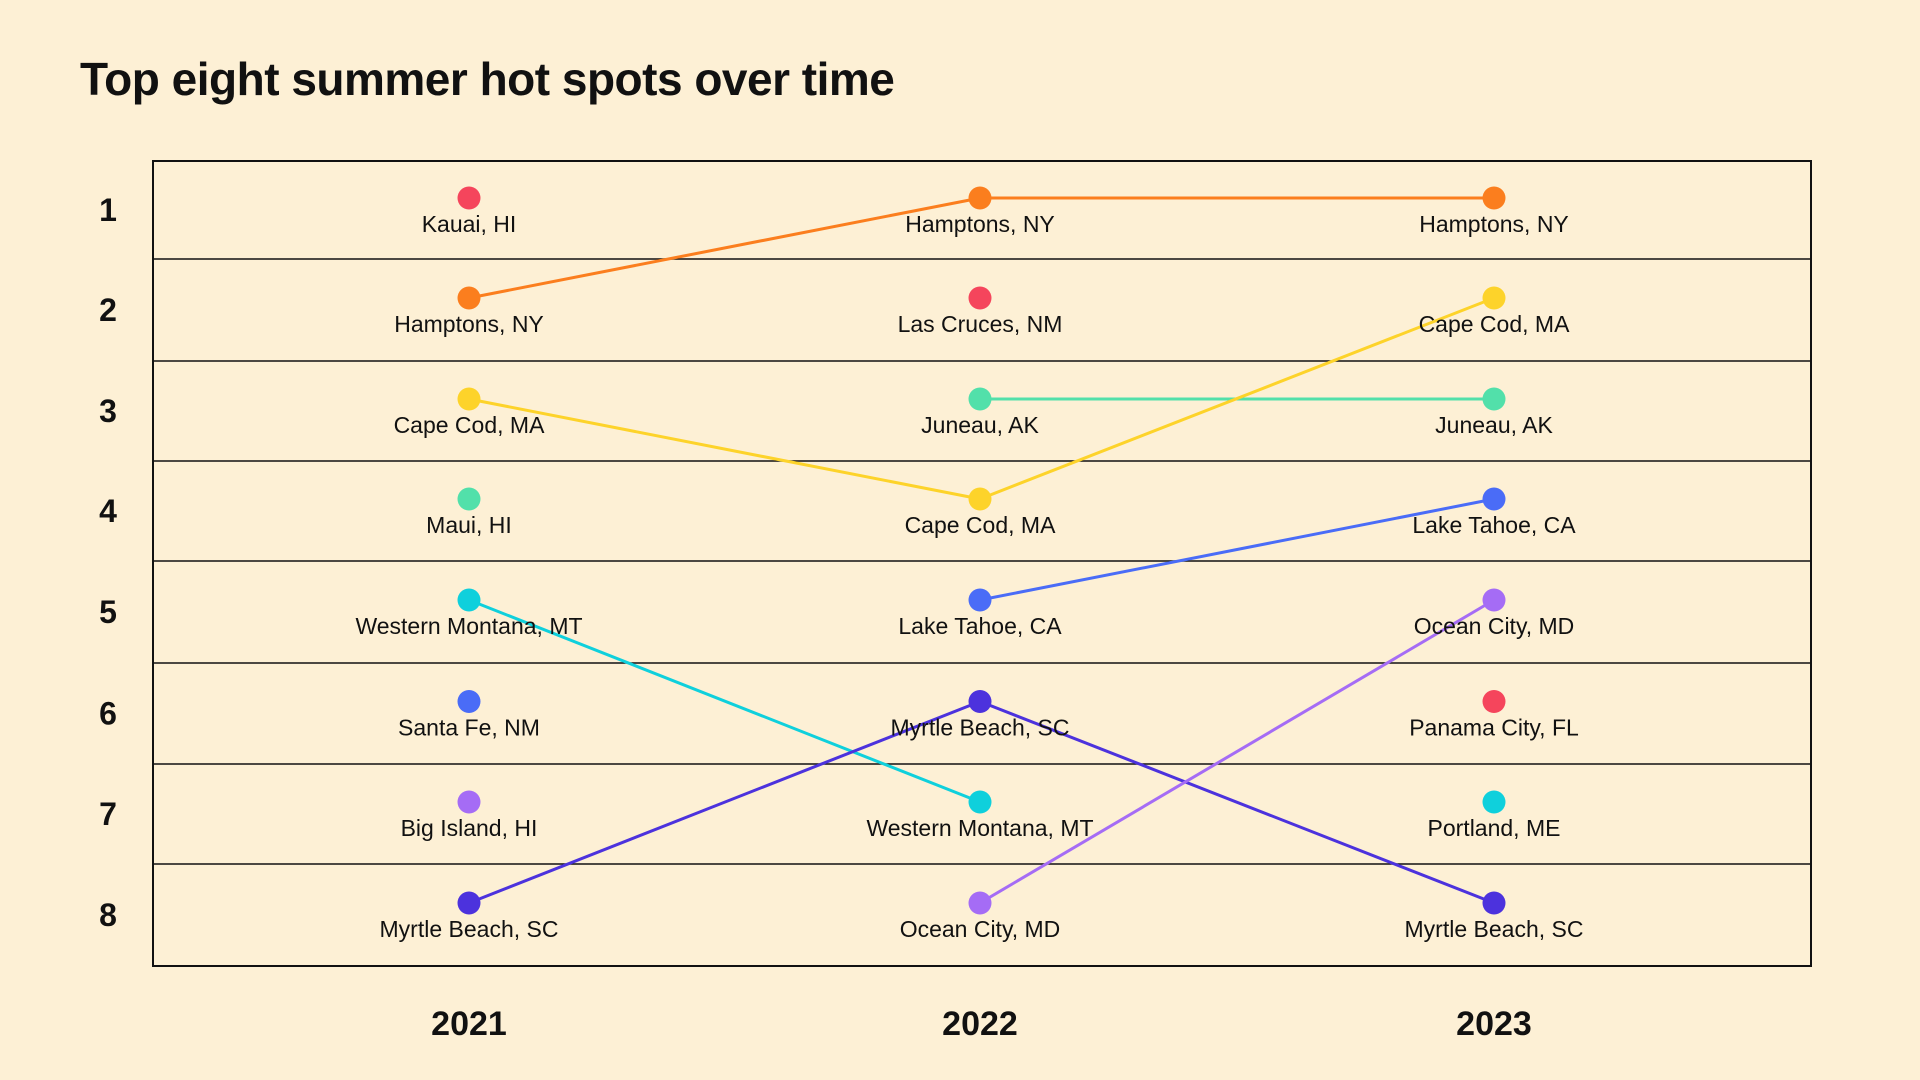  What do you see at coordinates (469, 224) in the screenshot?
I see `point-label: Kauai, HI` at bounding box center [469, 224].